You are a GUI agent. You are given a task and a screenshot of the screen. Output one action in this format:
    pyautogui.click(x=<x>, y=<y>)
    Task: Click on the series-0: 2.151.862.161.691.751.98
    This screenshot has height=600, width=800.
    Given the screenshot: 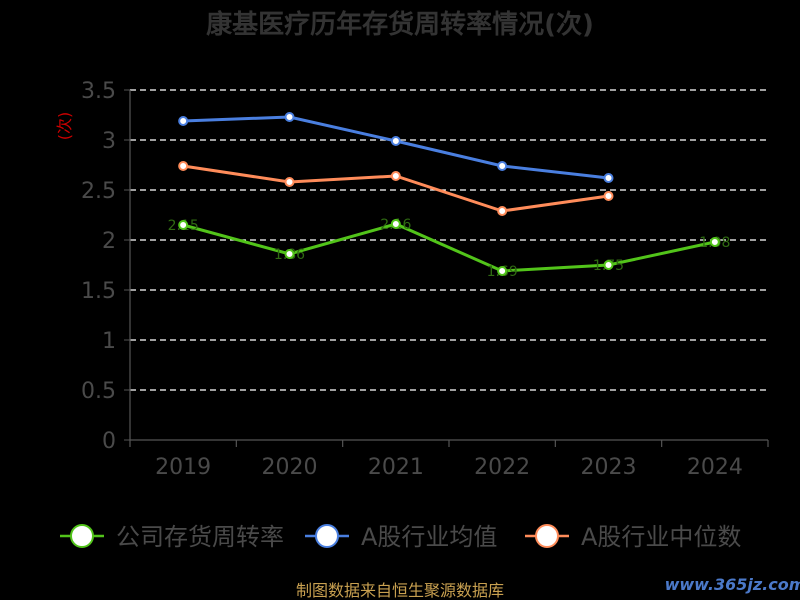 What is the action you would take?
    pyautogui.click(x=449, y=248)
    